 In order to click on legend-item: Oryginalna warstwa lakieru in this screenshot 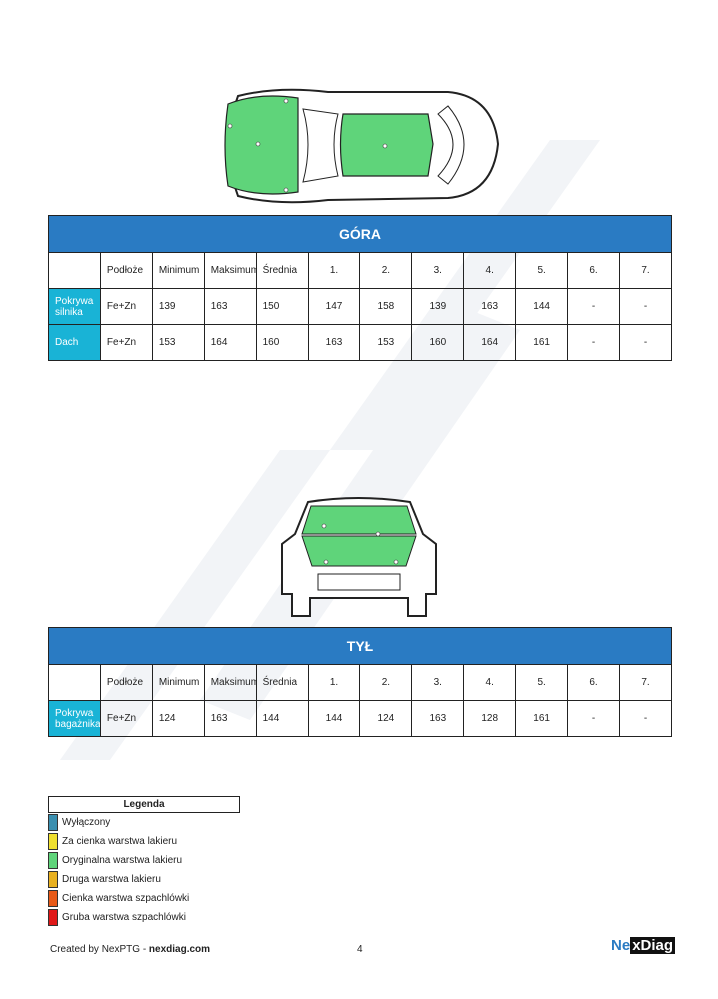, I will do `click(144, 860)`.